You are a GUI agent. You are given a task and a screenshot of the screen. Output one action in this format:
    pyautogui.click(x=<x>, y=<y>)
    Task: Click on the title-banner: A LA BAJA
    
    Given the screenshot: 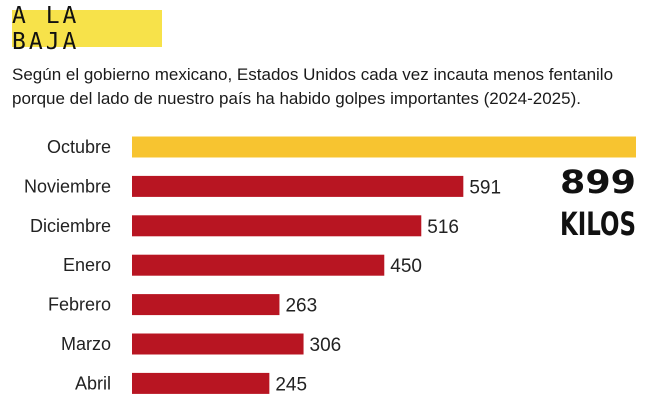 What is the action you would take?
    pyautogui.click(x=87, y=29)
    